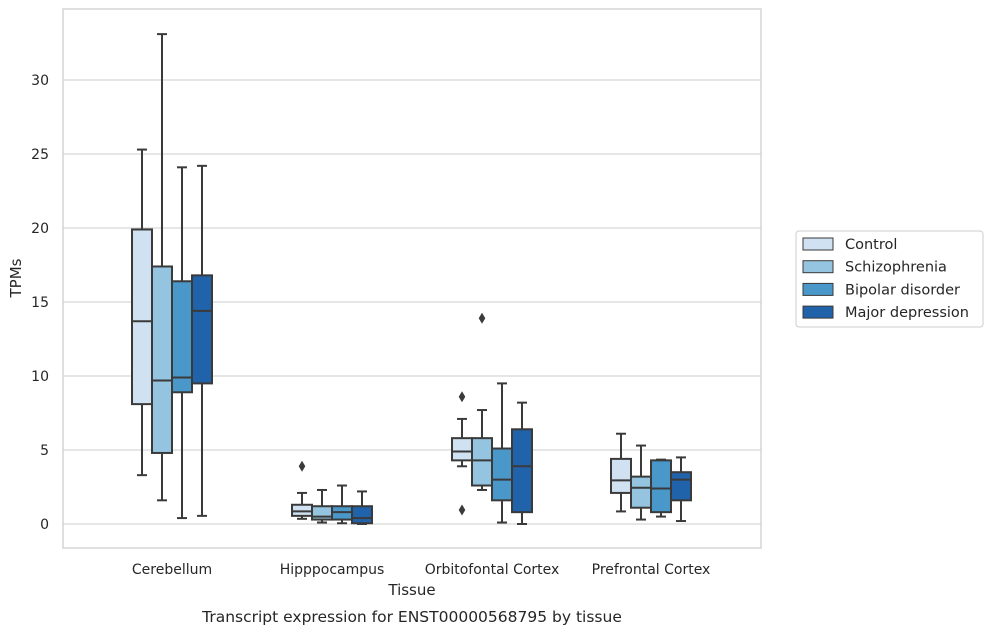 The image size is (993, 634). I want to click on y-tick-label: 25, so click(40, 155).